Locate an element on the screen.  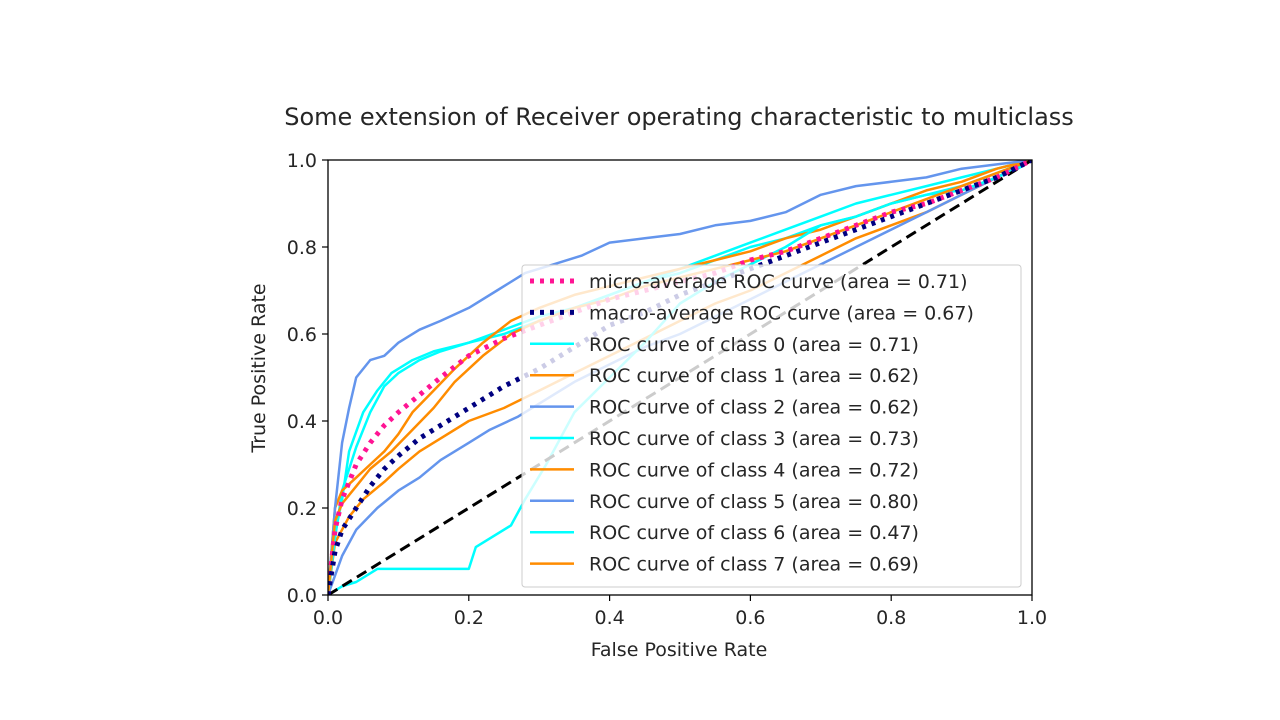
legend-entry-label: ROC curve of class 7 (area = 0.69) is located at coordinates (754, 565).